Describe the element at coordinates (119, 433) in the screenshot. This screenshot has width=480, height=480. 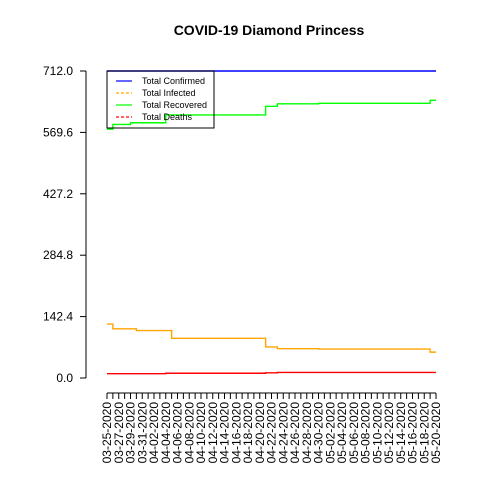
I see `x-tick-label-1: 03-27-2020` at that location.